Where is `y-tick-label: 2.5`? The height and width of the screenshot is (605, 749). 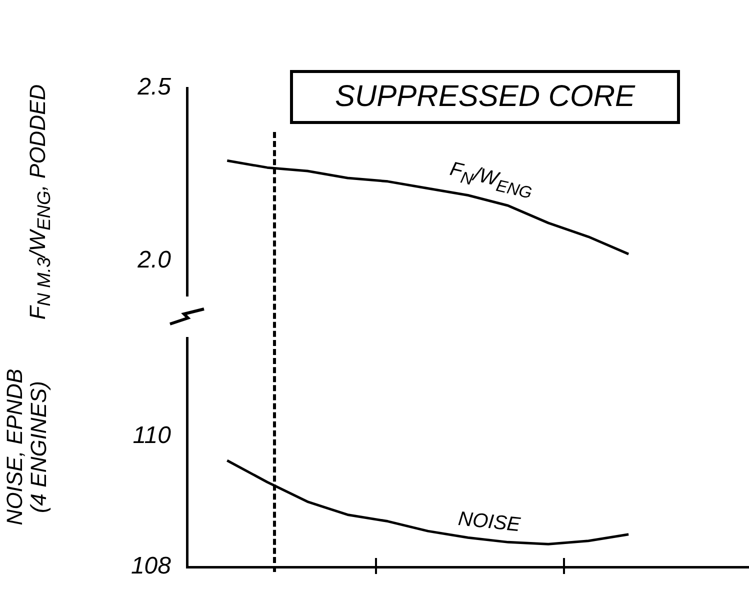
y-tick-label: 2.5 is located at coordinates (154, 87).